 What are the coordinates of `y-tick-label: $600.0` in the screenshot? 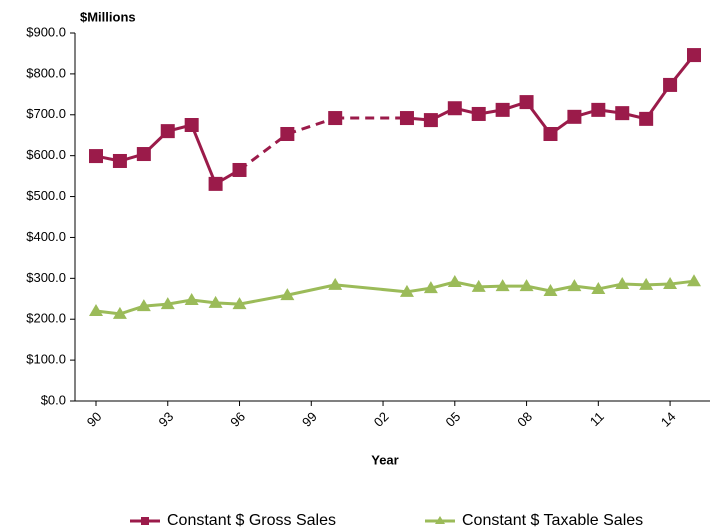 It's located at (46, 154).